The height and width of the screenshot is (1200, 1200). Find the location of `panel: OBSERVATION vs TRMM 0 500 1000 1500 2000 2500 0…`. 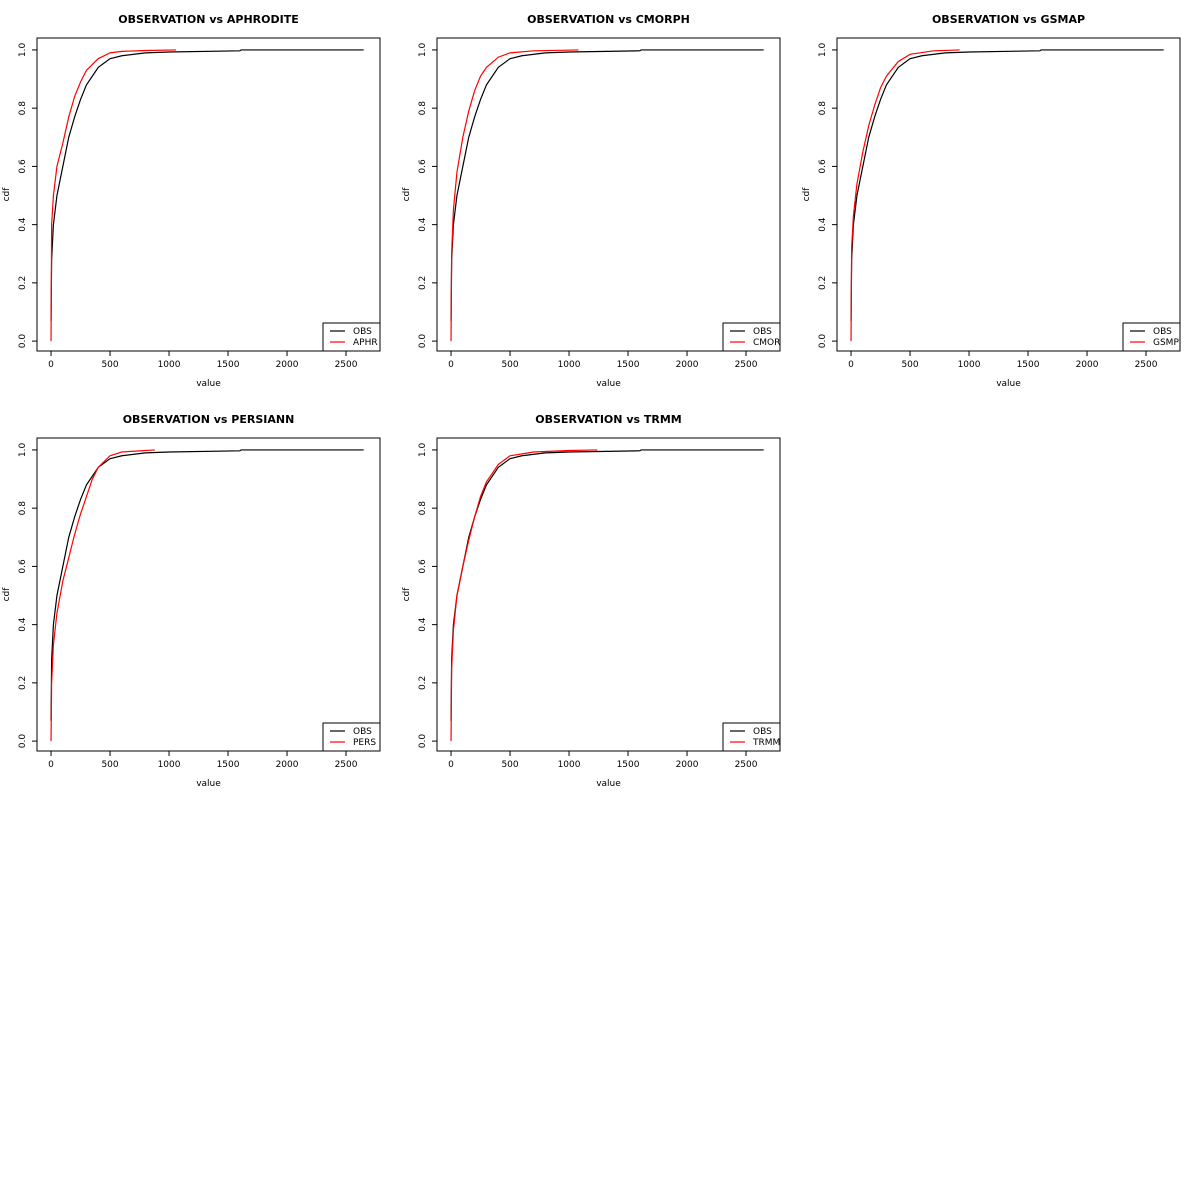

panel: OBSERVATION vs TRMM 0 500 1000 1500 2000 2500 0… is located at coordinates (591, 601).